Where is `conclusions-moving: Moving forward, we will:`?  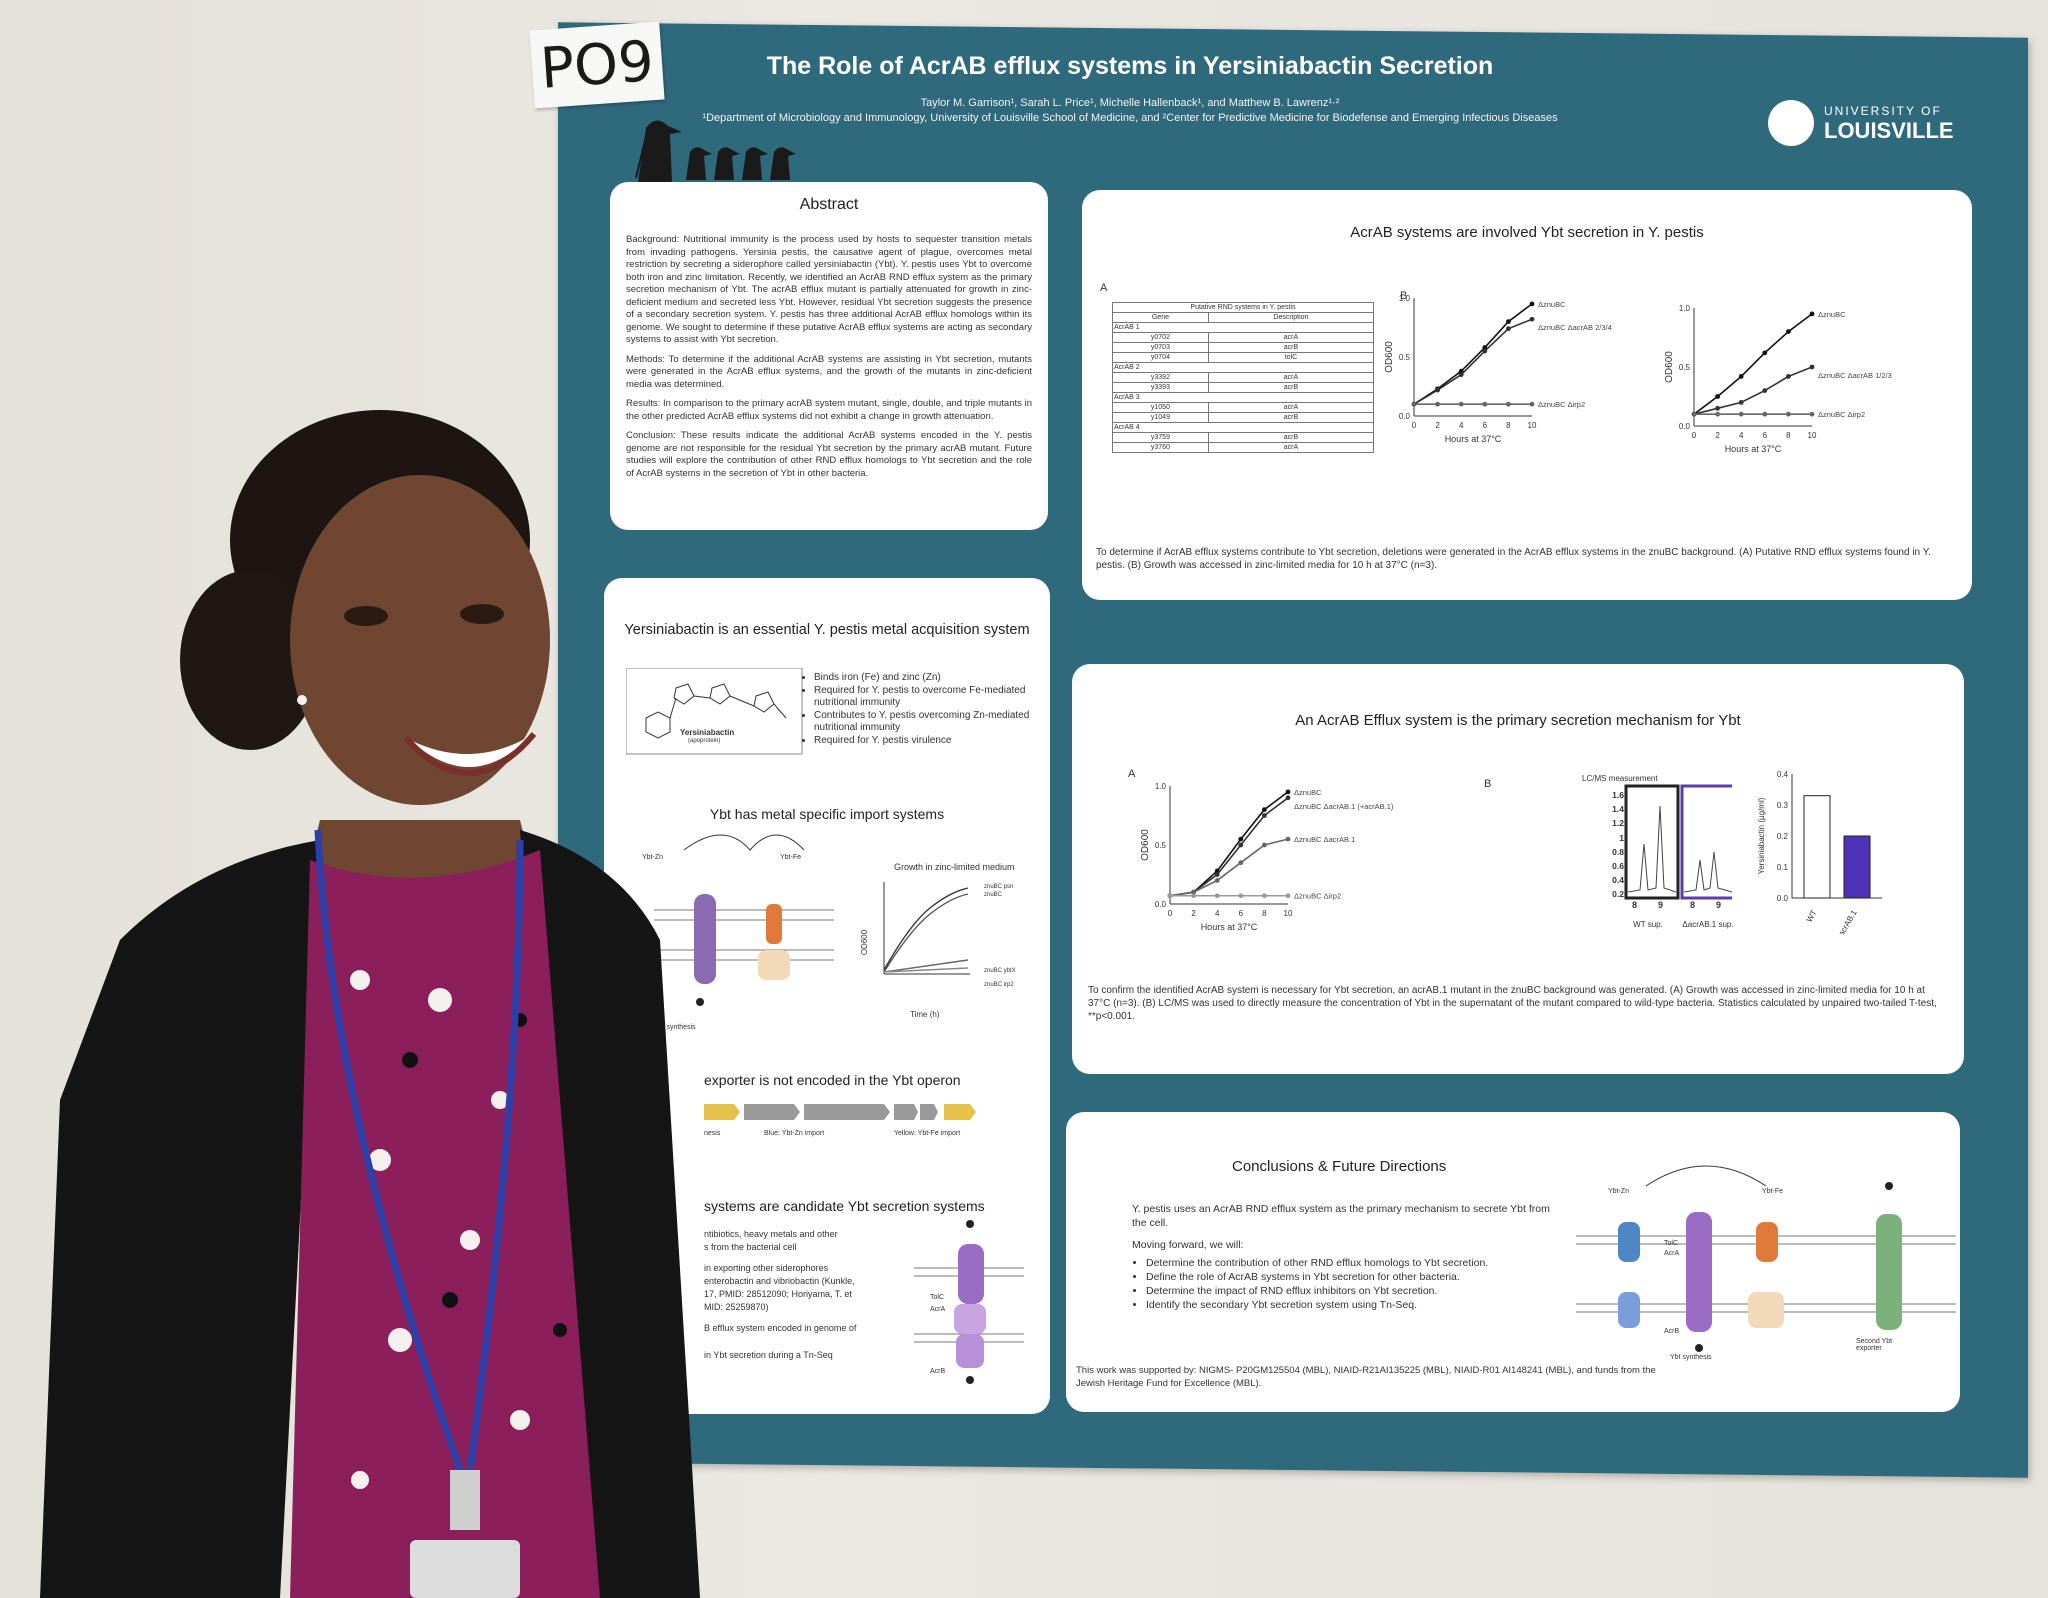 conclusions-moving: Moving forward, we will: is located at coordinates (1188, 1245).